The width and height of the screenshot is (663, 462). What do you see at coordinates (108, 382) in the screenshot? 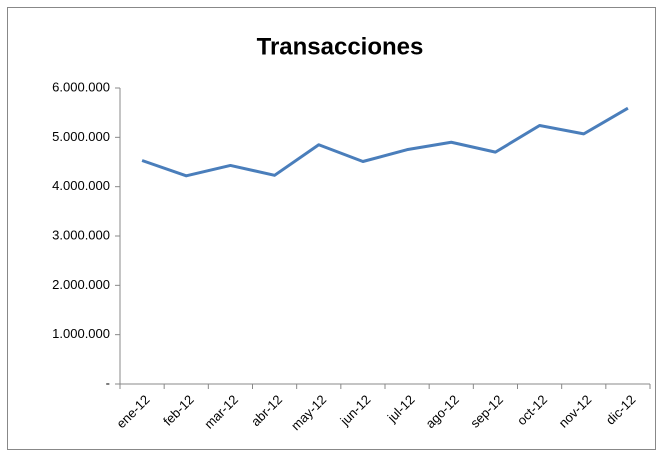
I see `y-tick-label: -` at bounding box center [108, 382].